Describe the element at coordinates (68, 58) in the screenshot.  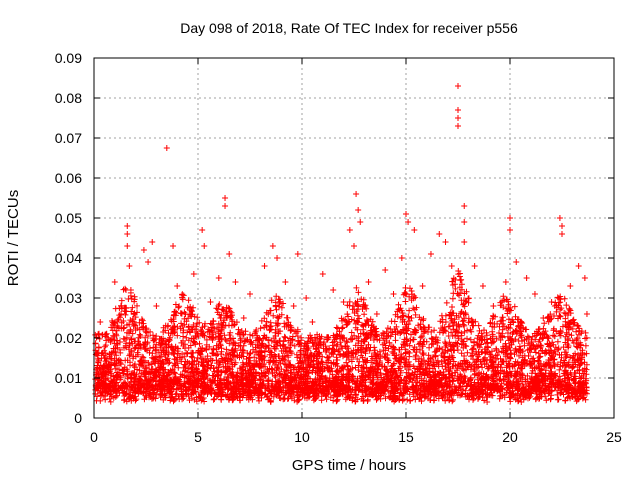
I see `y-tick-label: 0.09` at that location.